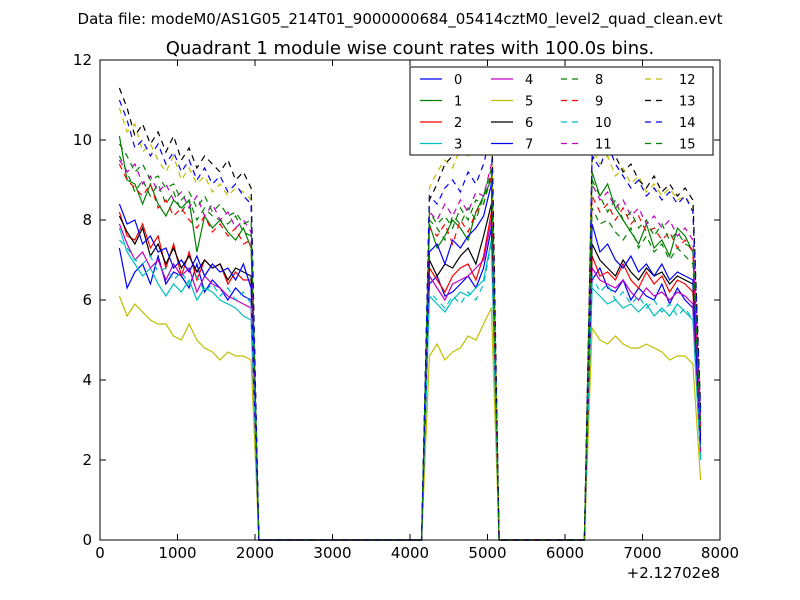 The height and width of the screenshot is (600, 800). What do you see at coordinates (82, 140) in the screenshot?
I see `y-tick-label: 10` at bounding box center [82, 140].